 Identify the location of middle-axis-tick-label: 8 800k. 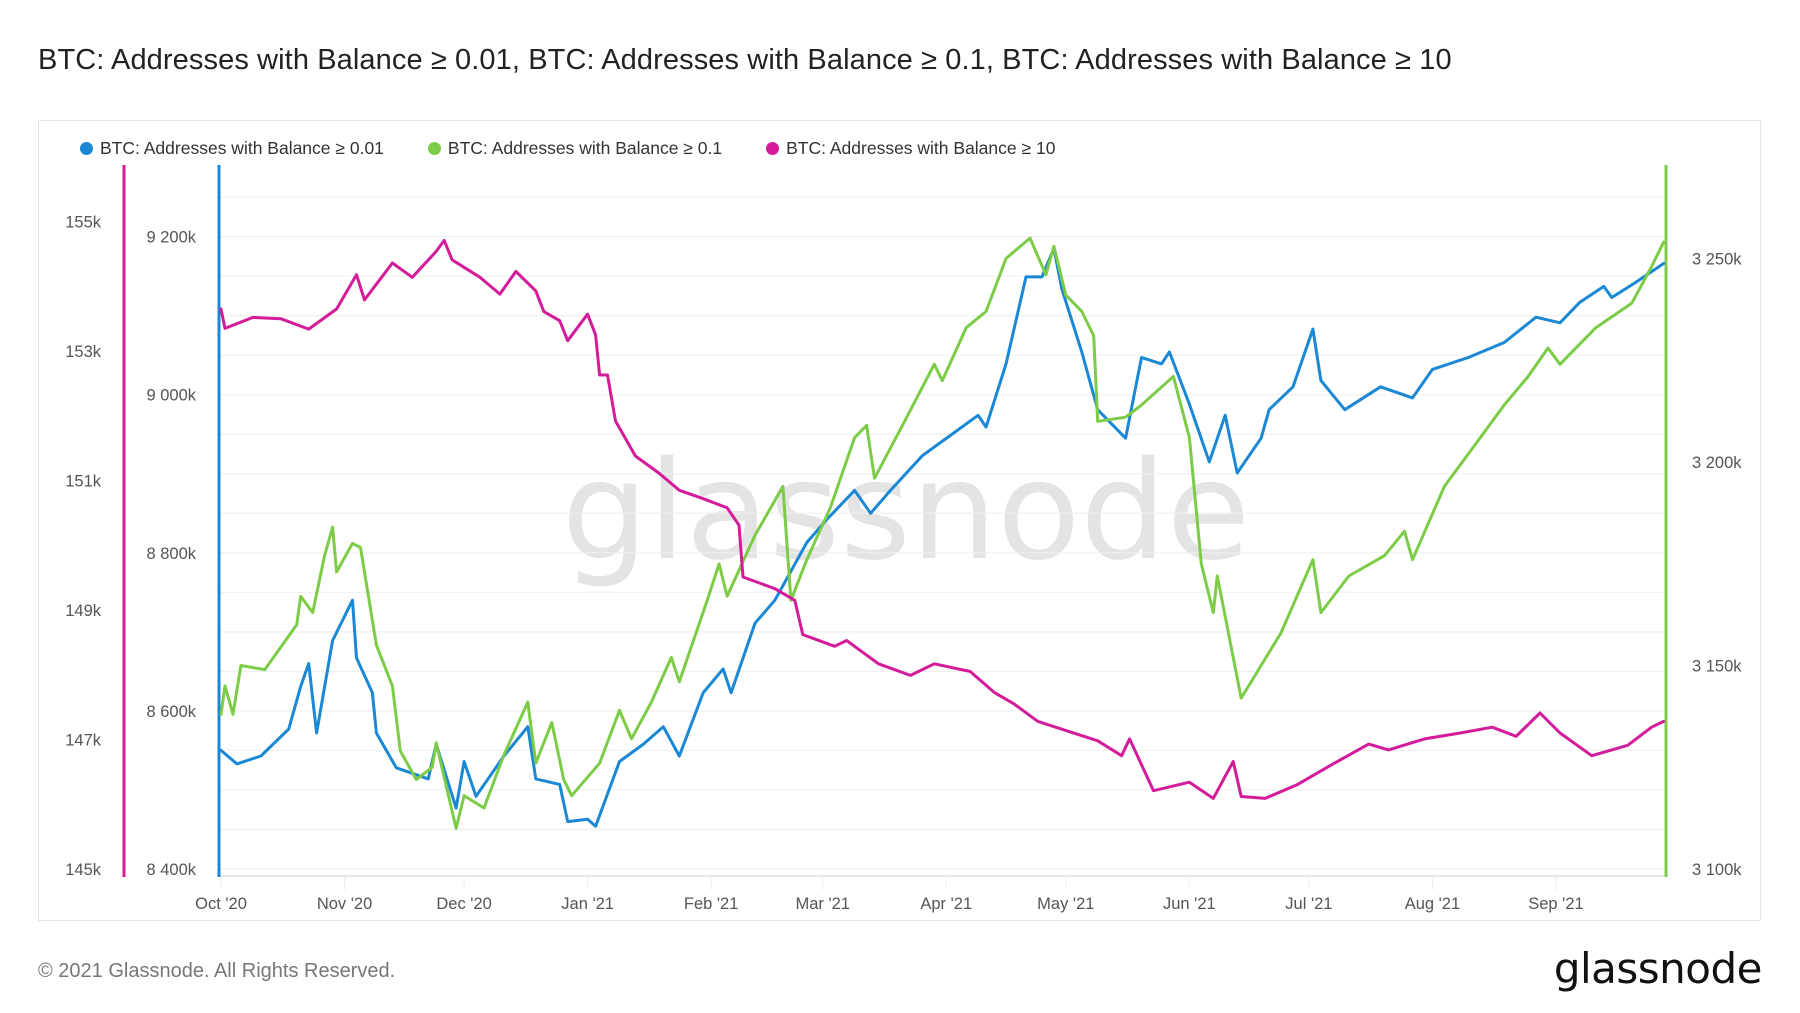
(171, 554).